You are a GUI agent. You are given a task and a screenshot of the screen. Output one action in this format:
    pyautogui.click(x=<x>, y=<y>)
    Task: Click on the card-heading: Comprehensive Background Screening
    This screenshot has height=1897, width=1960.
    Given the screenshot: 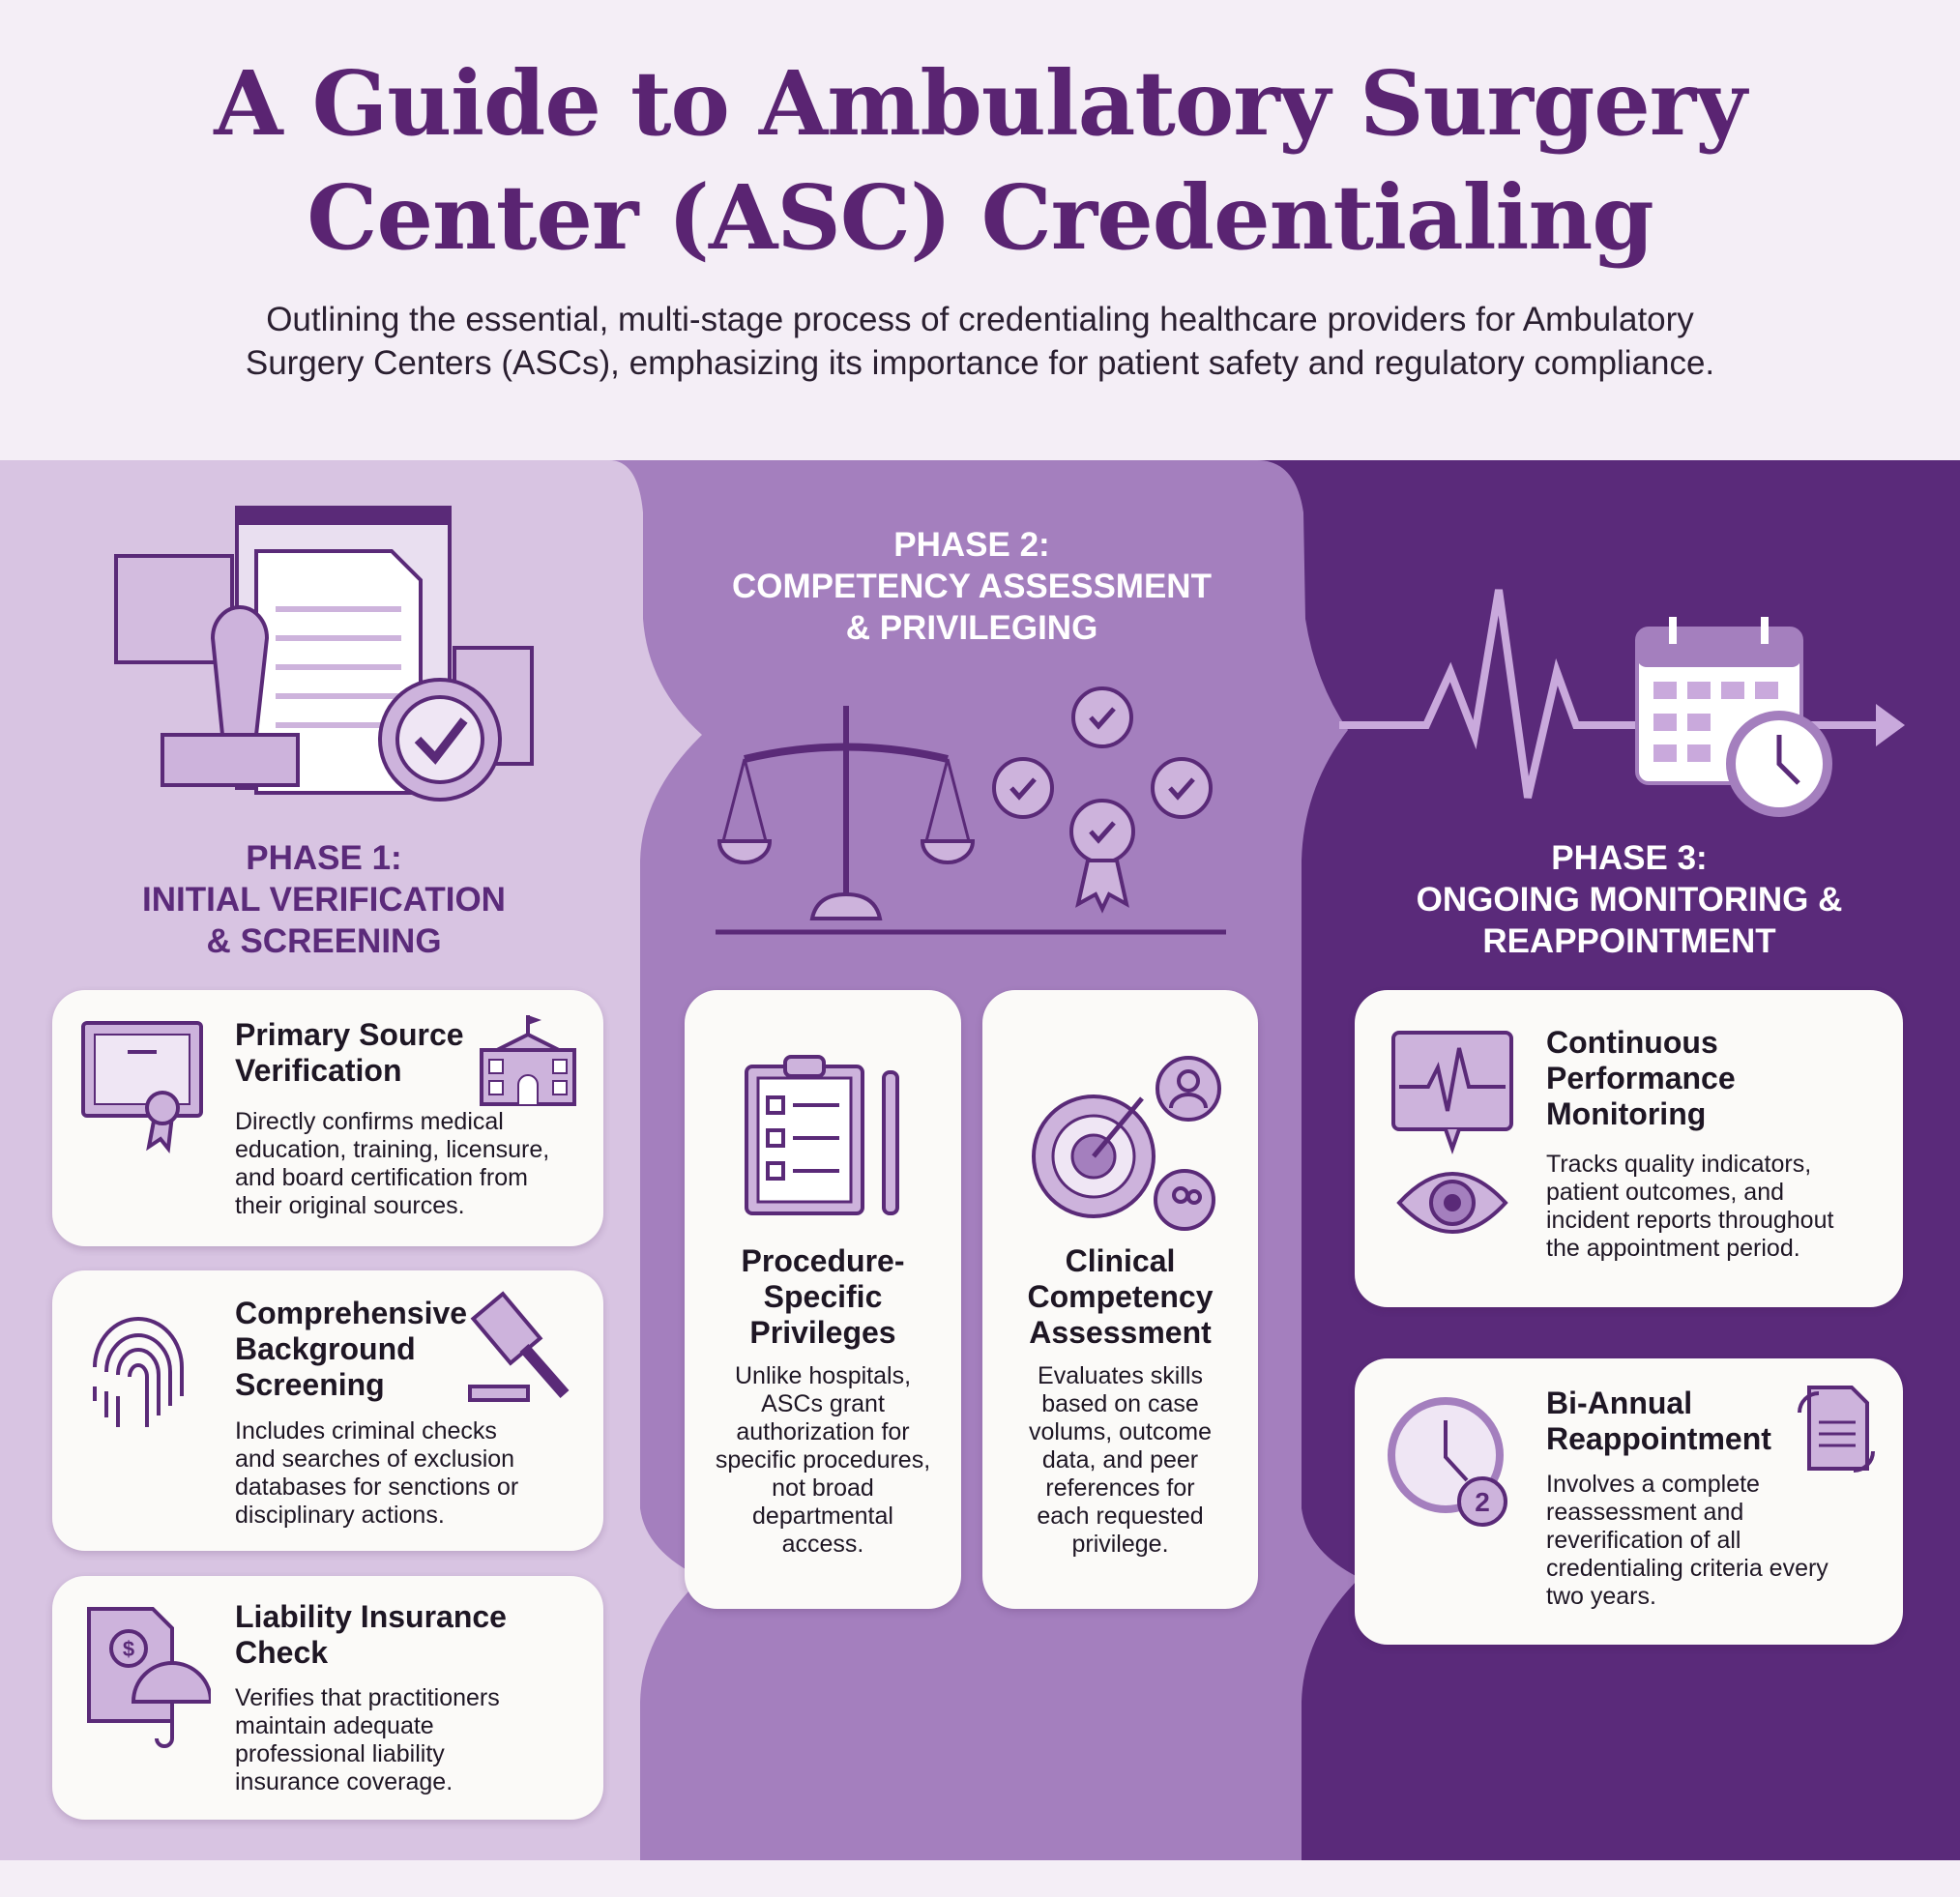 What is the action you would take?
    pyautogui.click(x=351, y=1349)
    